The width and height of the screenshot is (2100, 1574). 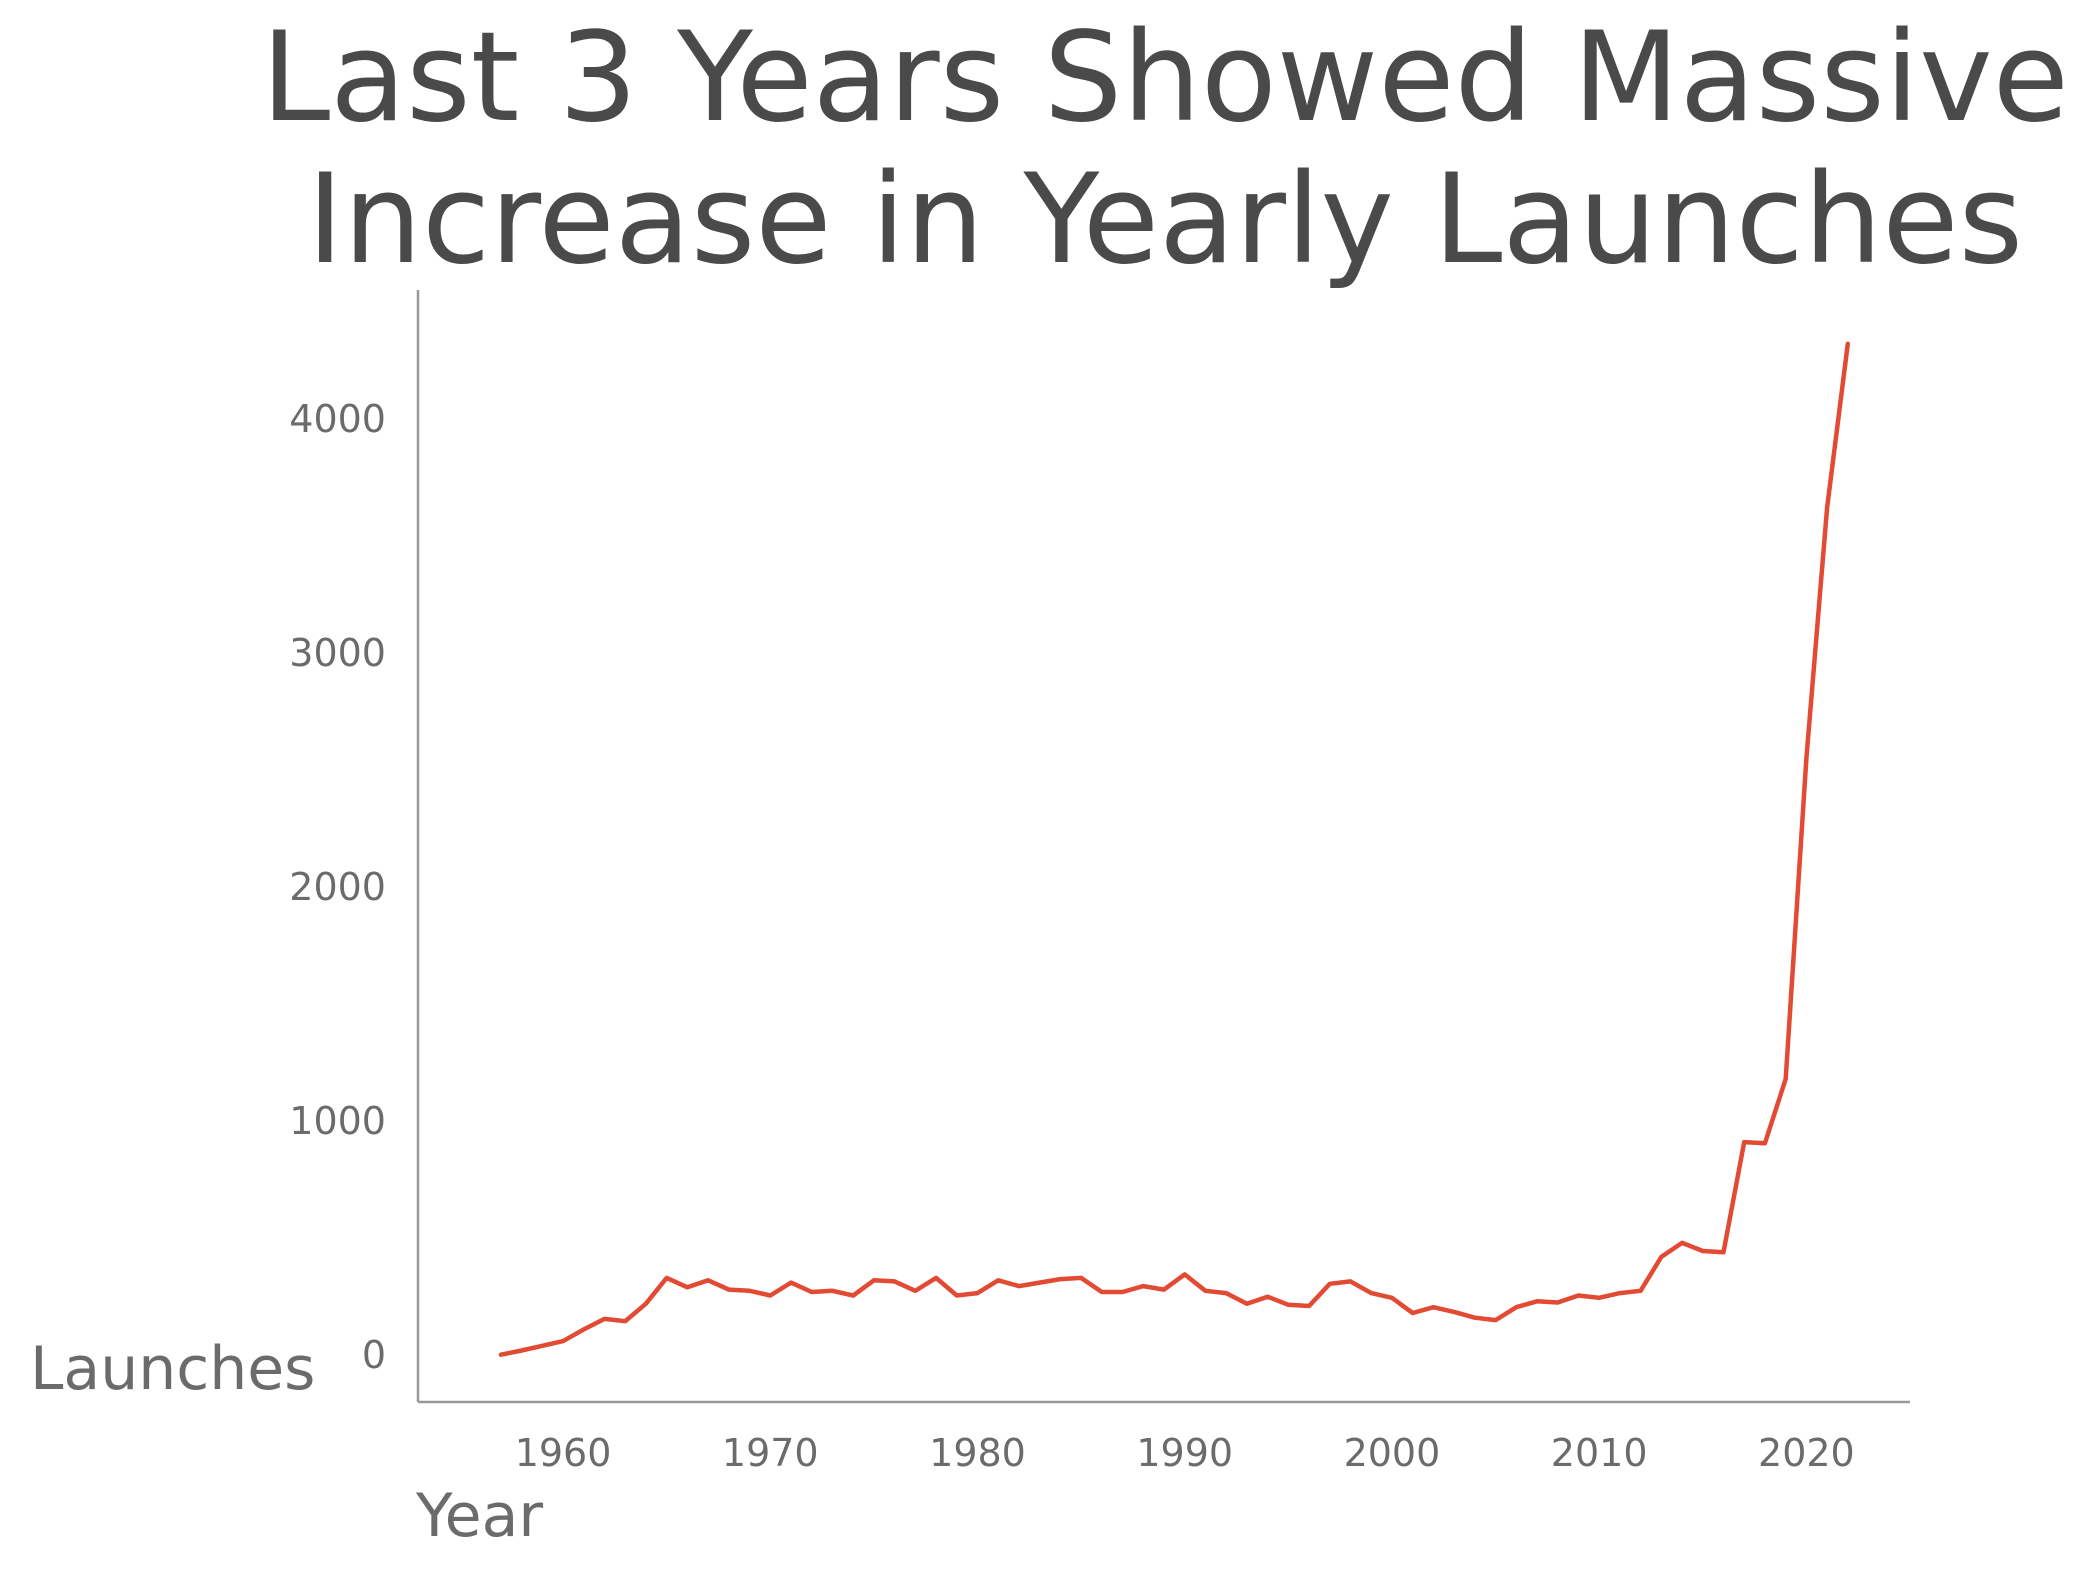 I want to click on x-tick-label: 1990, so click(x=1184, y=1453).